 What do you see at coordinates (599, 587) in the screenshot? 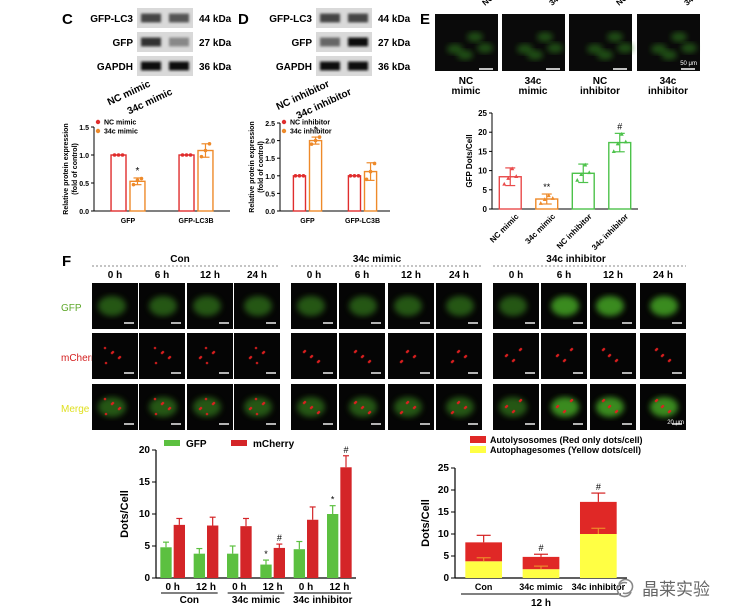
I see `x-tick-label: 34c inhibitor` at bounding box center [599, 587].